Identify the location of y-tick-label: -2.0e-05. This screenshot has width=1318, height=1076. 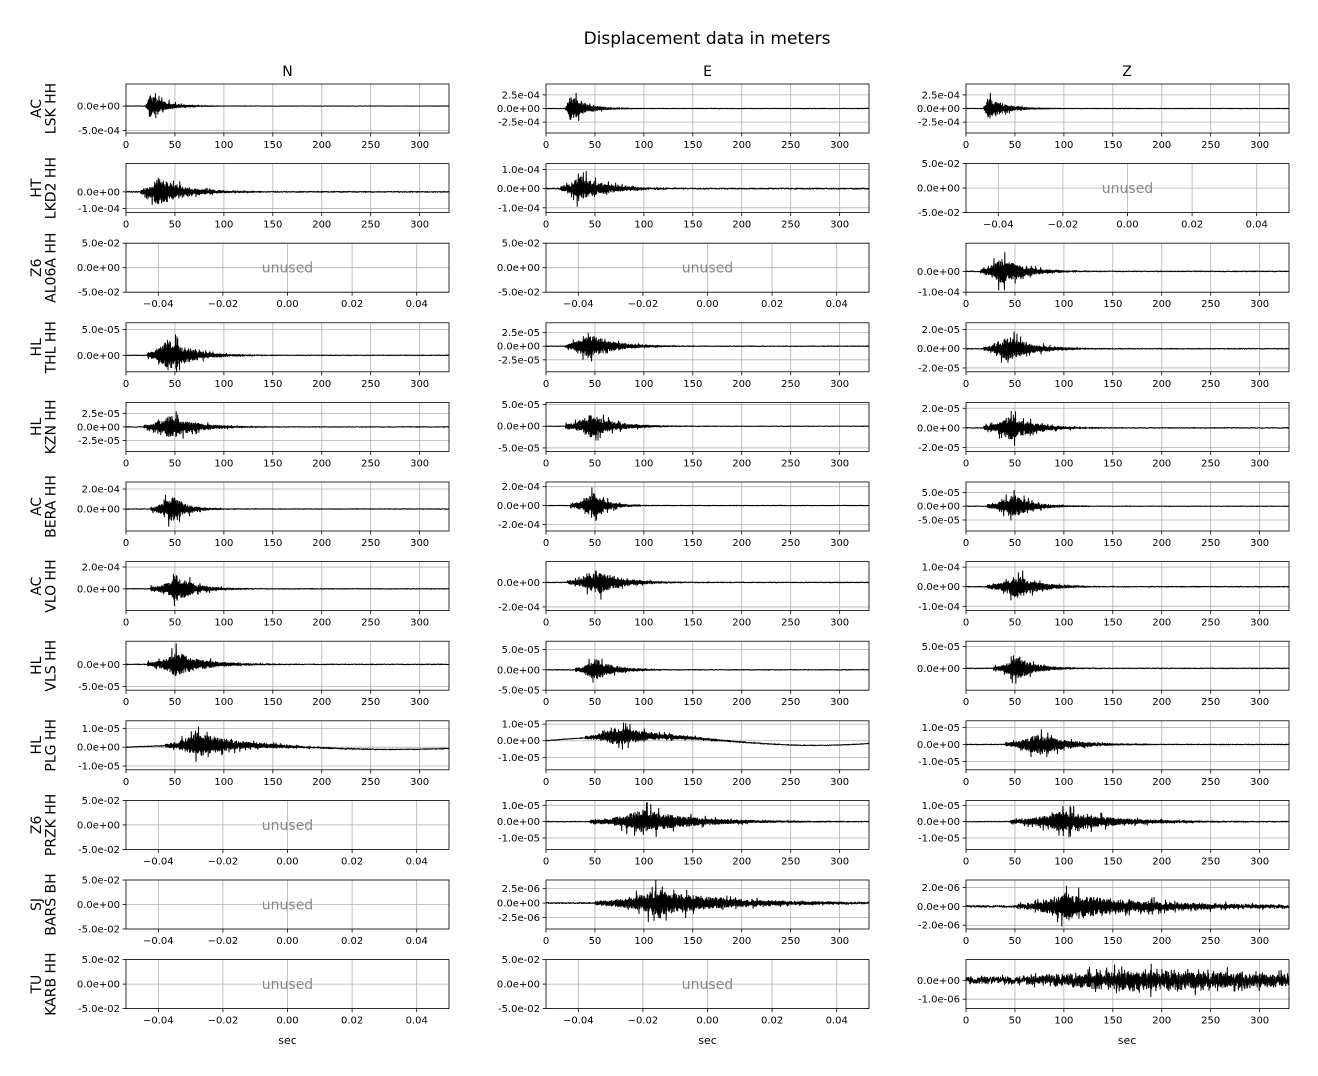
(939, 448).